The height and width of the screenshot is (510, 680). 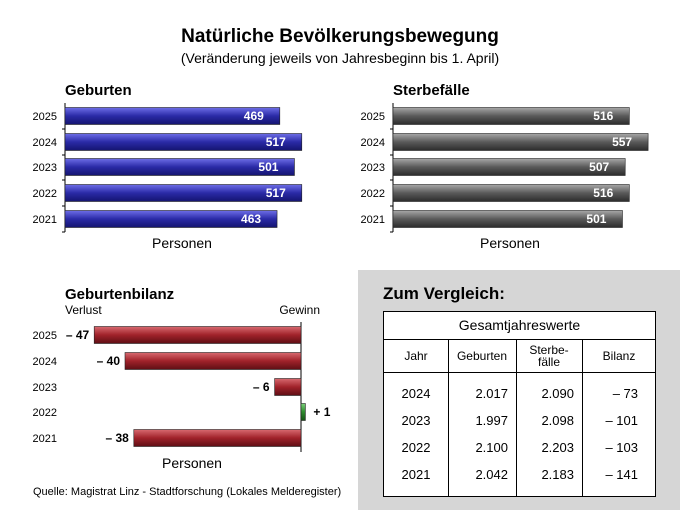 I want to click on comparison-heading: Zum Vergleich:, so click(x=444, y=293).